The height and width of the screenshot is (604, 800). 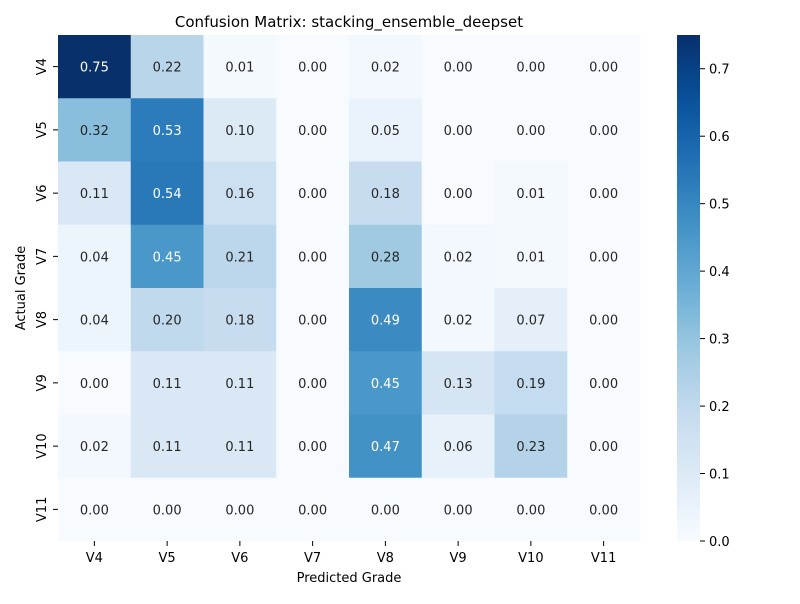 I want to click on y-tick-label: V7, so click(x=42, y=256).